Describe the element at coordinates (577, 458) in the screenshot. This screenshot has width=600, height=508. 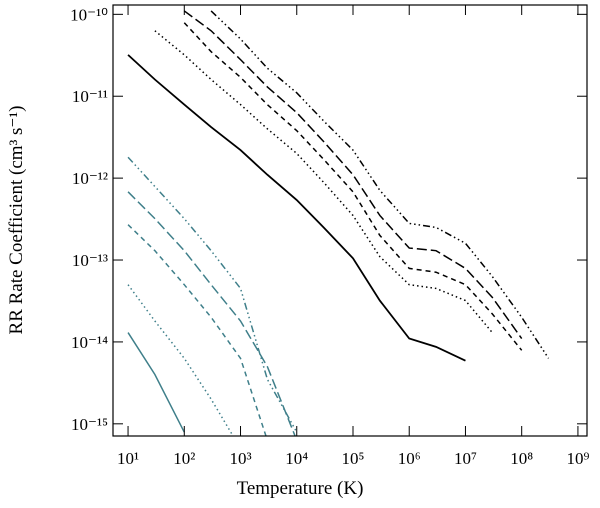
I see `x-tick-label: 10⁹` at that location.